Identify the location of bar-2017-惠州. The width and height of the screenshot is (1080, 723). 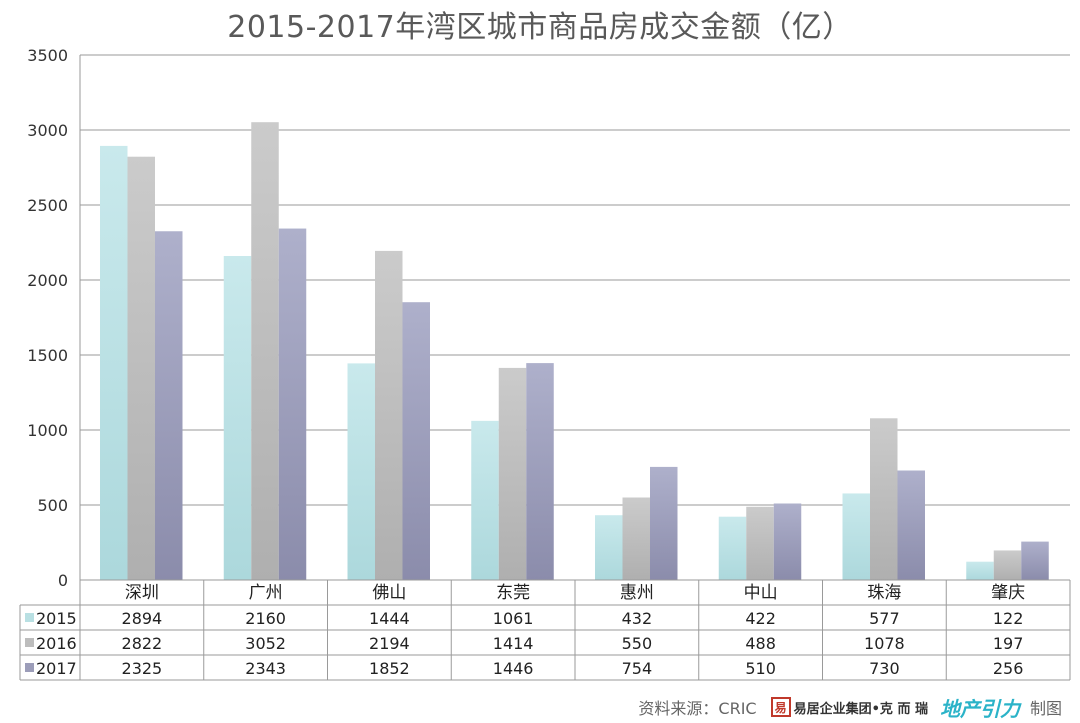
(664, 523).